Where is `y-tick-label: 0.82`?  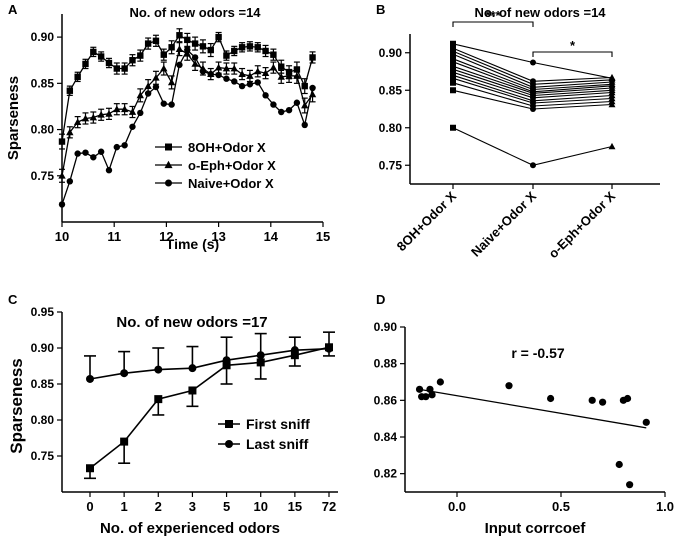
y-tick-label: 0.82 is located at coordinates (386, 474).